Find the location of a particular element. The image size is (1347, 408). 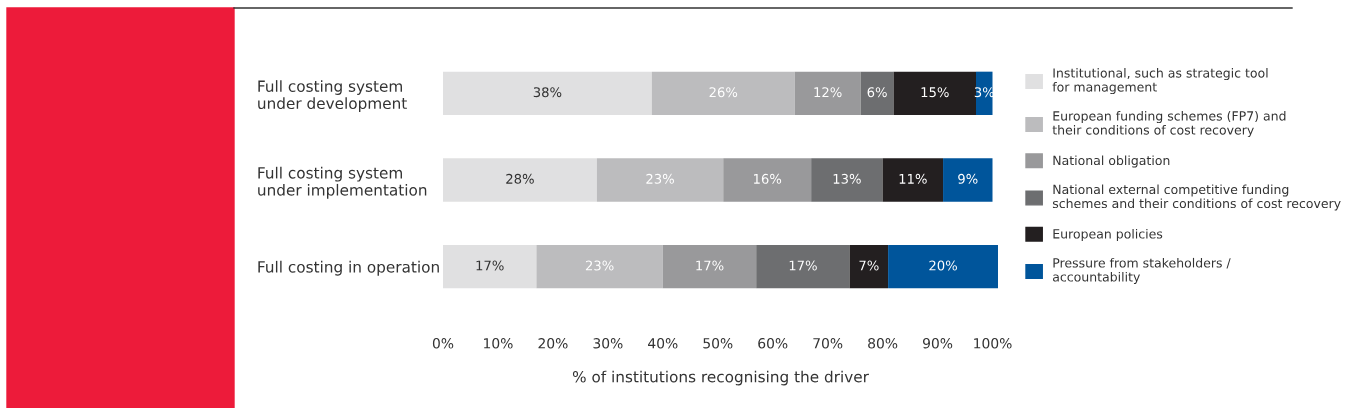

x-axis-title: % of institutions recognising the driver is located at coordinates (720, 378).